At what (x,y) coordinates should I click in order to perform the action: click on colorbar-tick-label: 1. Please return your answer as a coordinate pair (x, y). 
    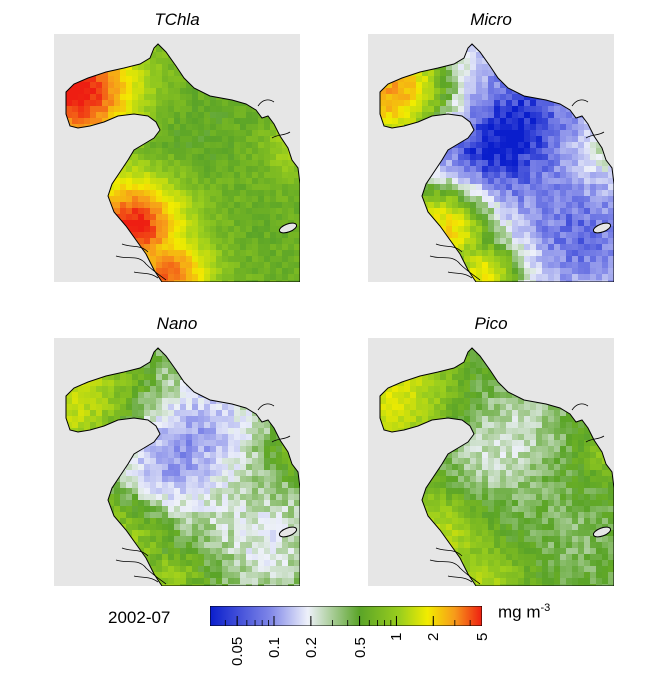
    Looking at the image, I should click on (397, 636).